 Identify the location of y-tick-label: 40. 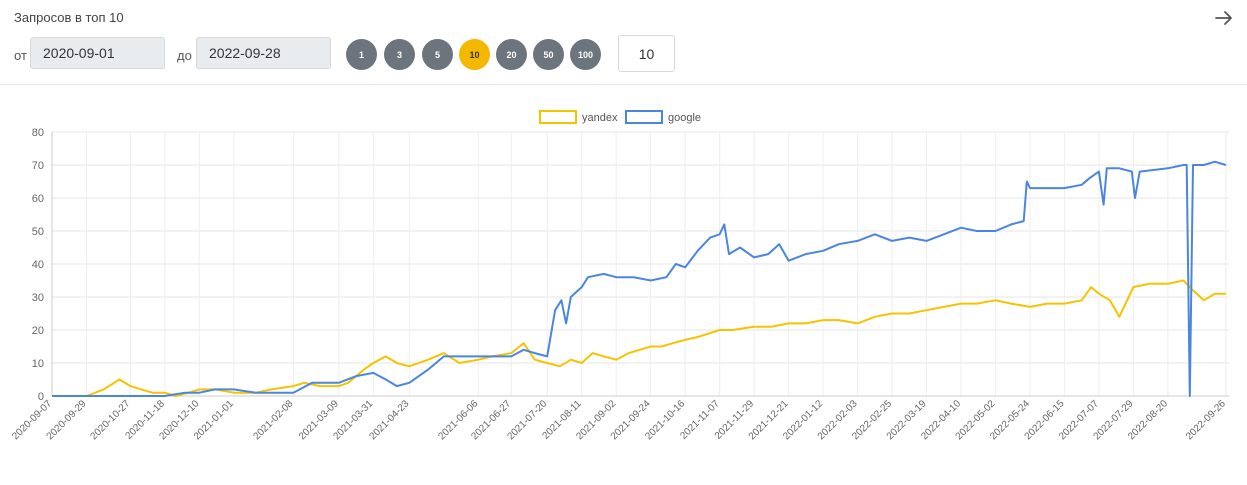
(38, 265).